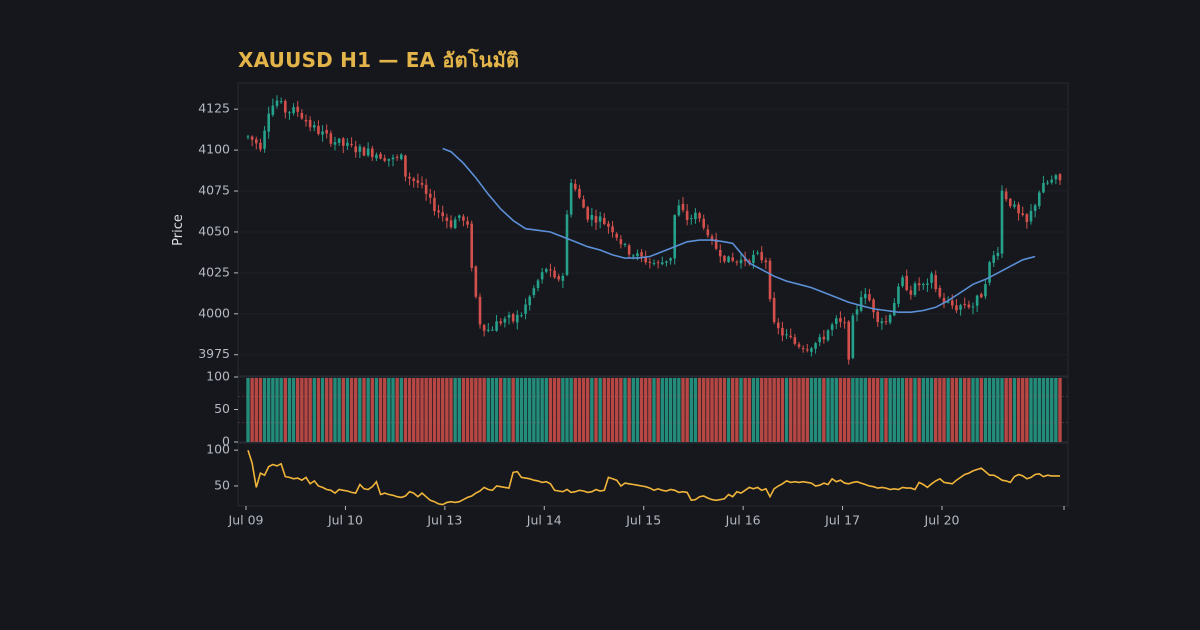  What do you see at coordinates (379, 60) in the screenshot?
I see `chart-title: XAUUSD H1 — EA อัตโนมัติ` at bounding box center [379, 60].